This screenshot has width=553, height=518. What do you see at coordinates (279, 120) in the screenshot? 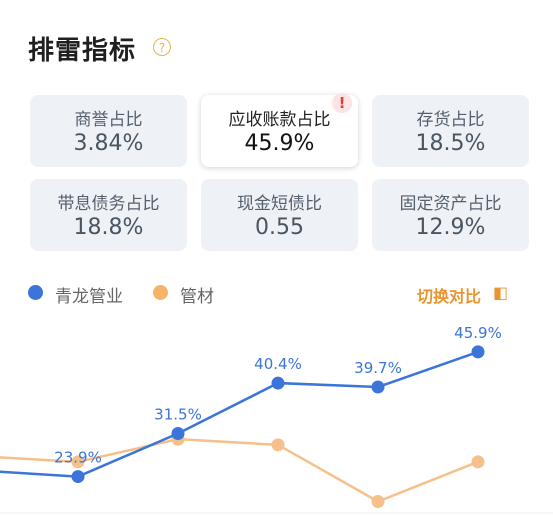
I see `metric-label: 应收账款占比` at bounding box center [279, 120].